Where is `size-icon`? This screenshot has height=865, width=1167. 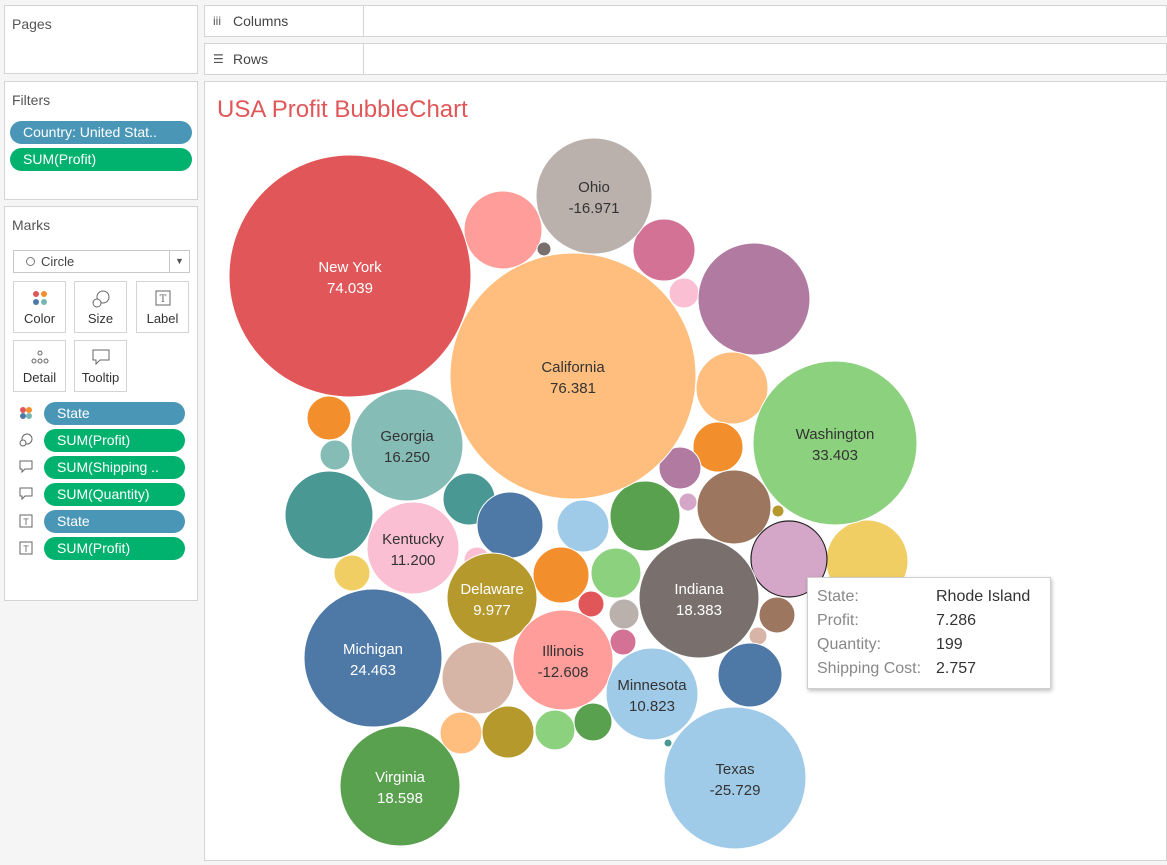 size-icon is located at coordinates (26, 441).